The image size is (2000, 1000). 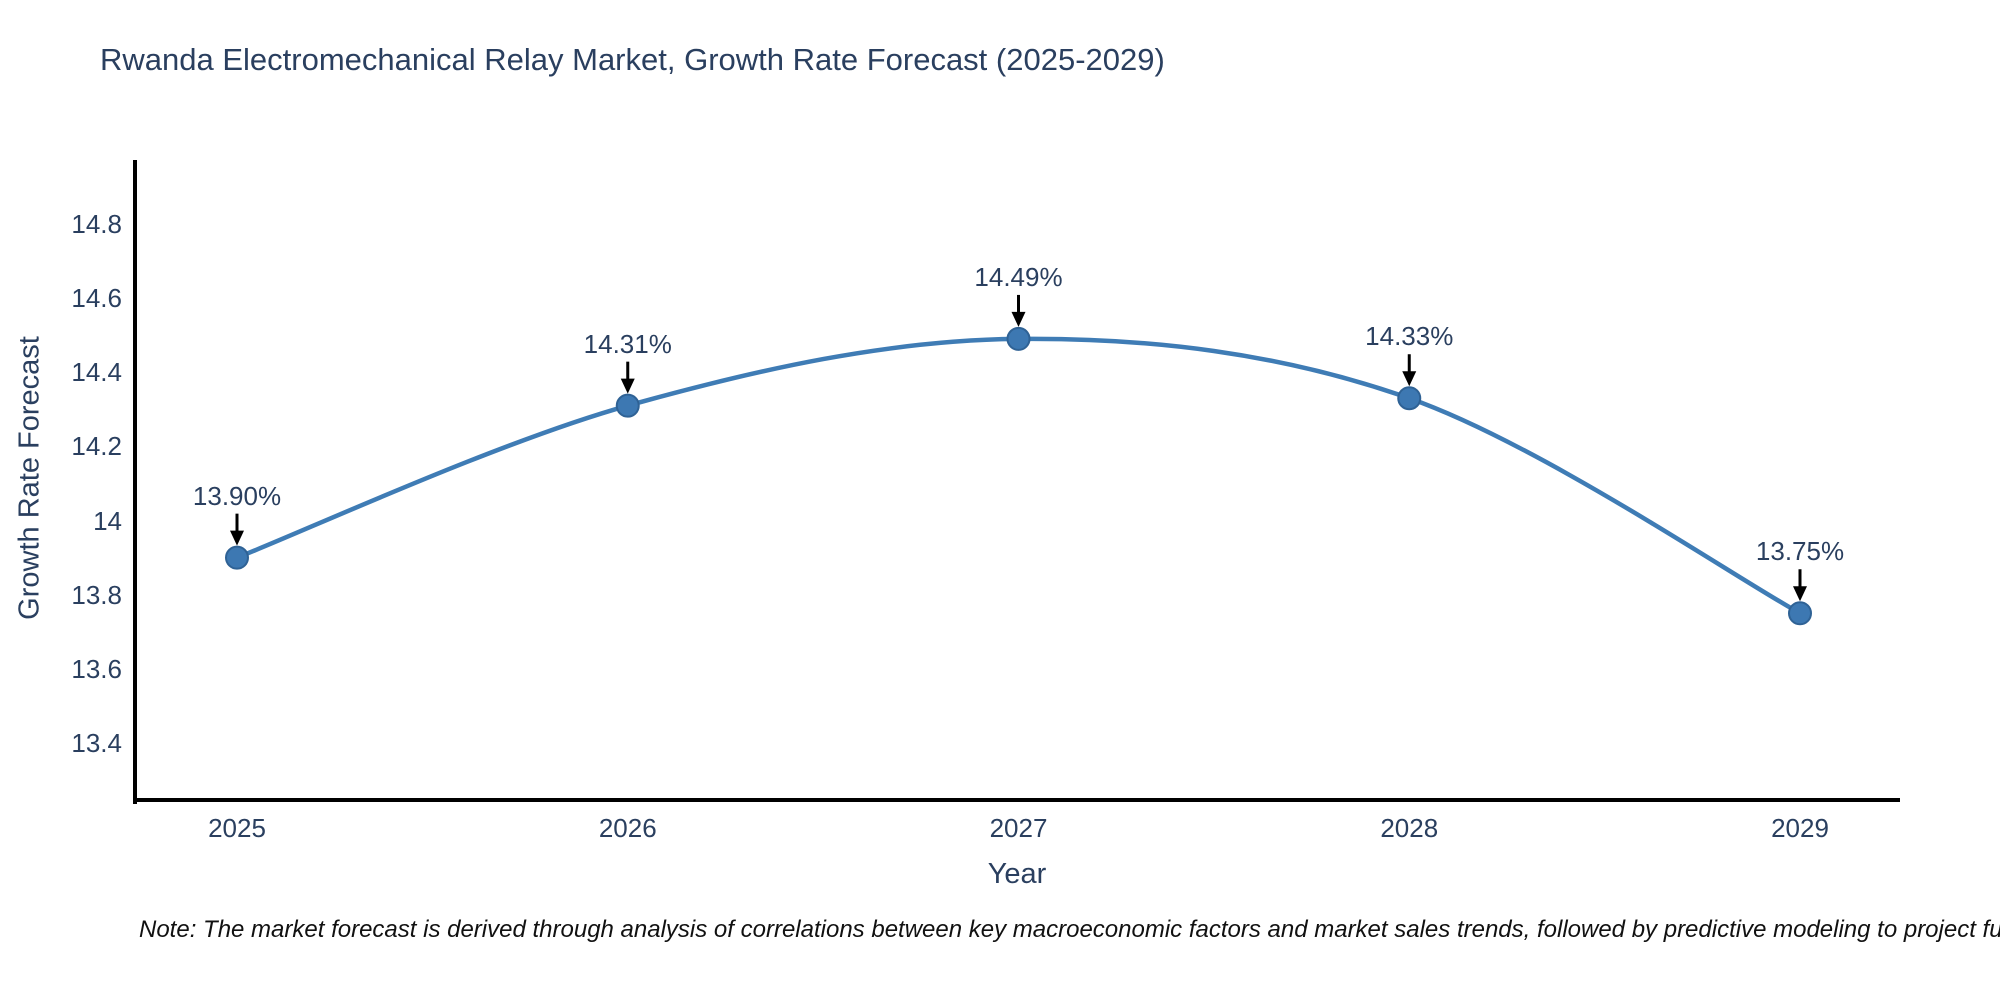 I want to click on x-tick-label: 2026, so click(x=627, y=828).